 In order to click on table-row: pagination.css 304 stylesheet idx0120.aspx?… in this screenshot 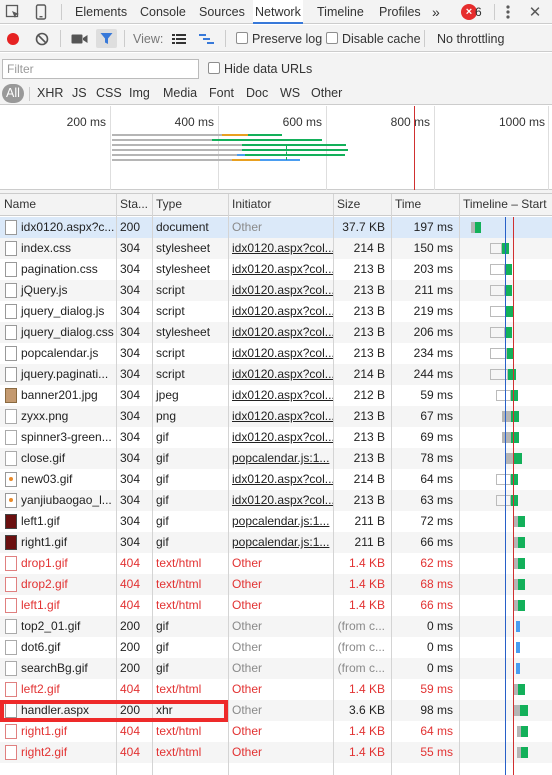, I will do `click(276, 269)`.